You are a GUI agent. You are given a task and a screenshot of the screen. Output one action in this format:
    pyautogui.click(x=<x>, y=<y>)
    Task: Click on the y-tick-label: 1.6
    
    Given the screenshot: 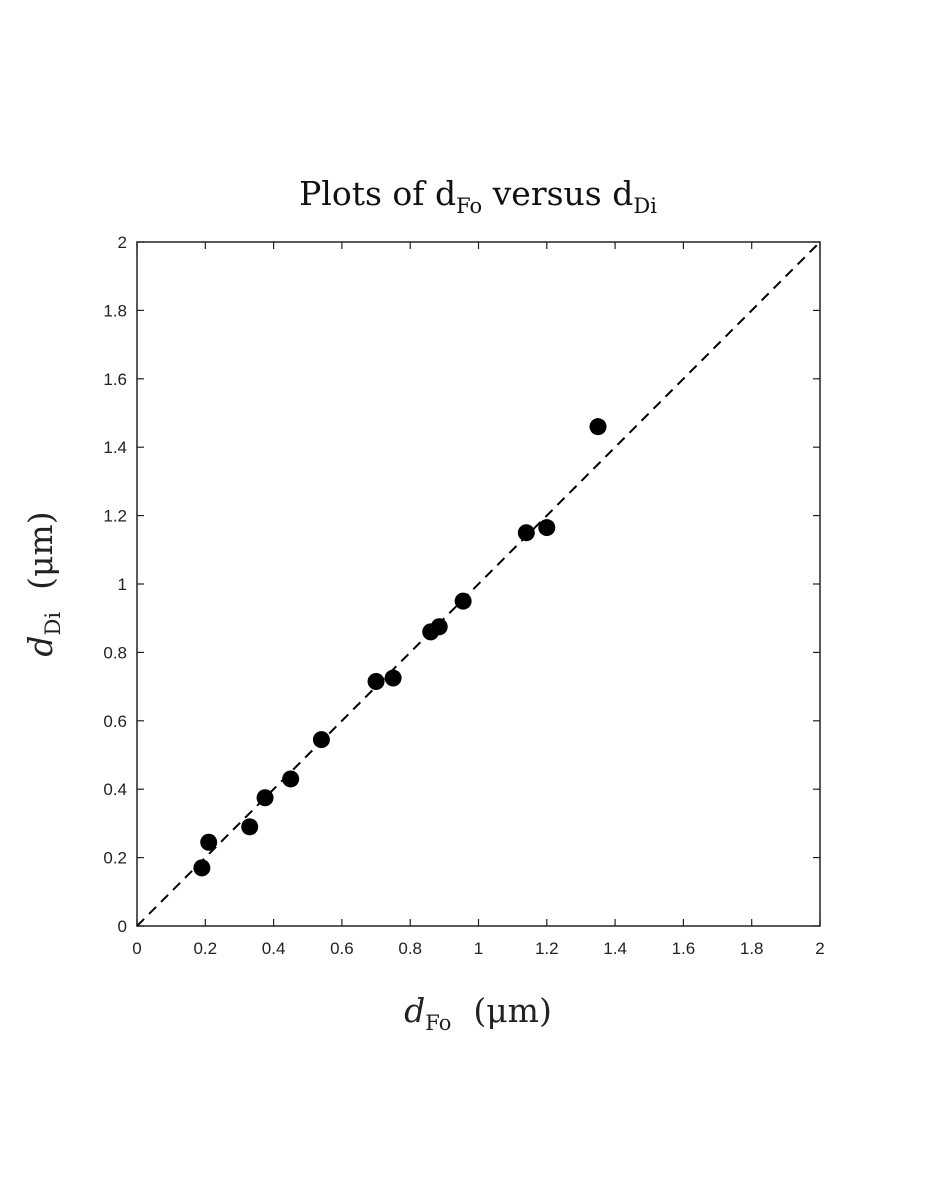 What is the action you would take?
    pyautogui.click(x=115, y=379)
    